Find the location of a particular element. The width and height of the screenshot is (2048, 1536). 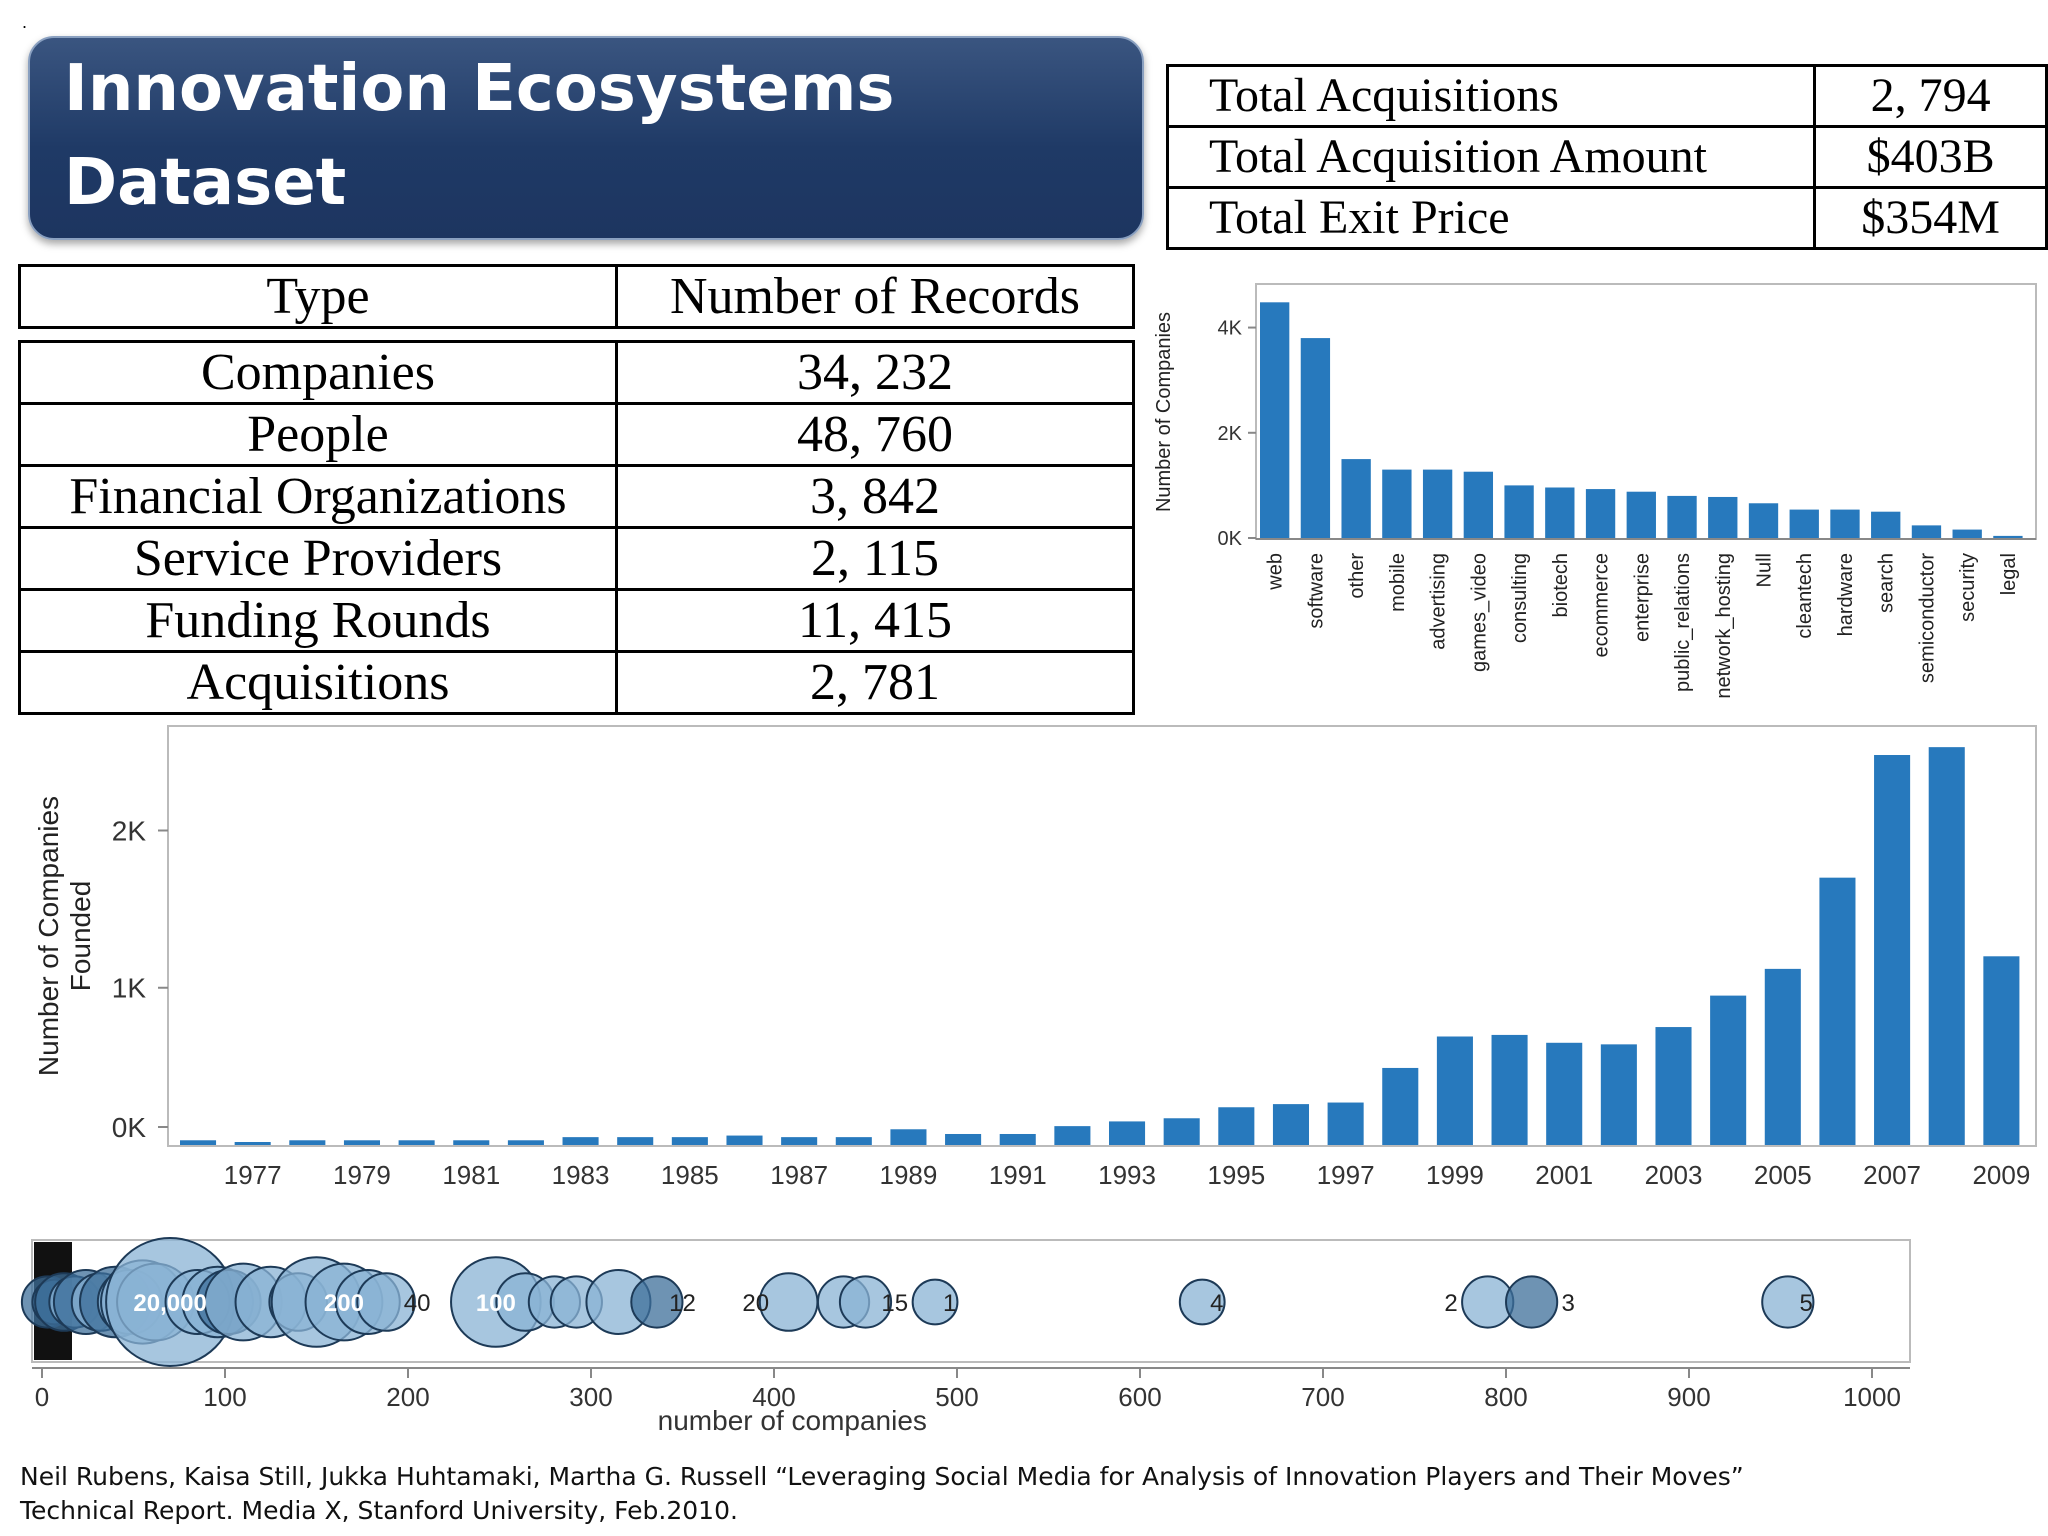

year-tick-label: 1997 is located at coordinates (1346, 1175).